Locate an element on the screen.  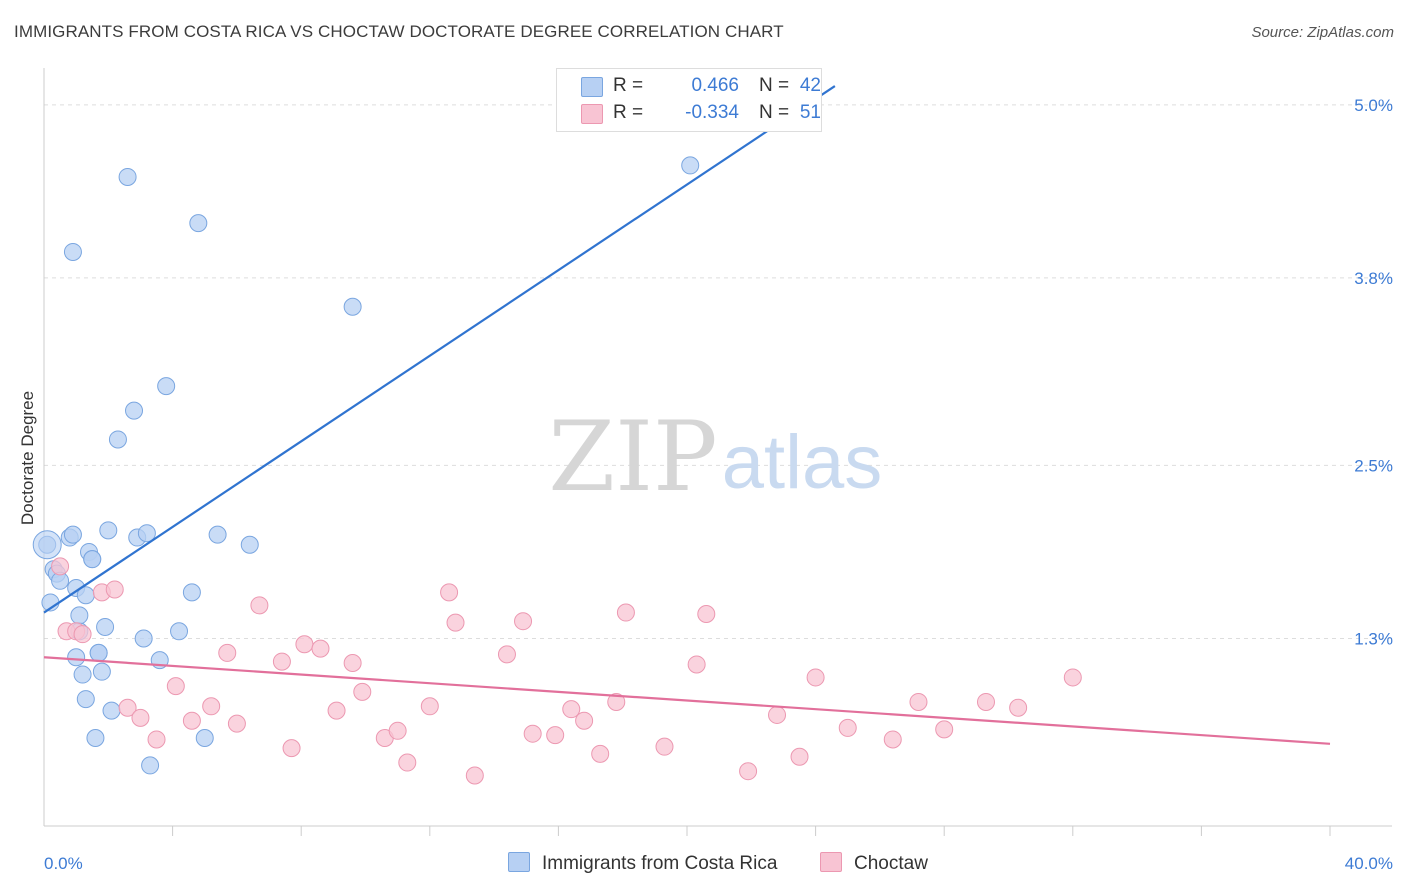
choctaw-trendline is located at coordinates (687, 700).